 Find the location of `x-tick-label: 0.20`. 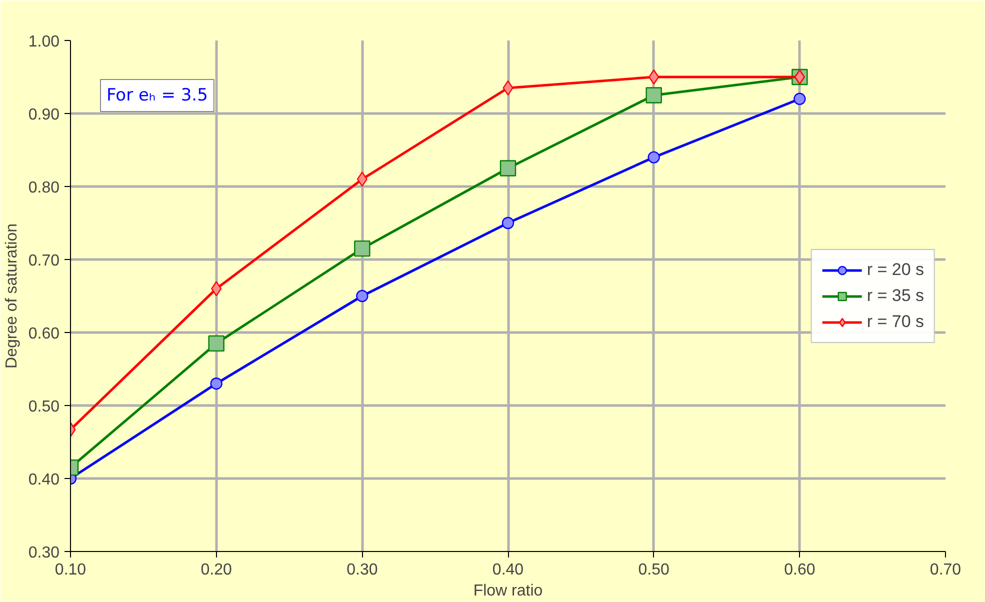

x-tick-label: 0.20 is located at coordinates (216, 570).